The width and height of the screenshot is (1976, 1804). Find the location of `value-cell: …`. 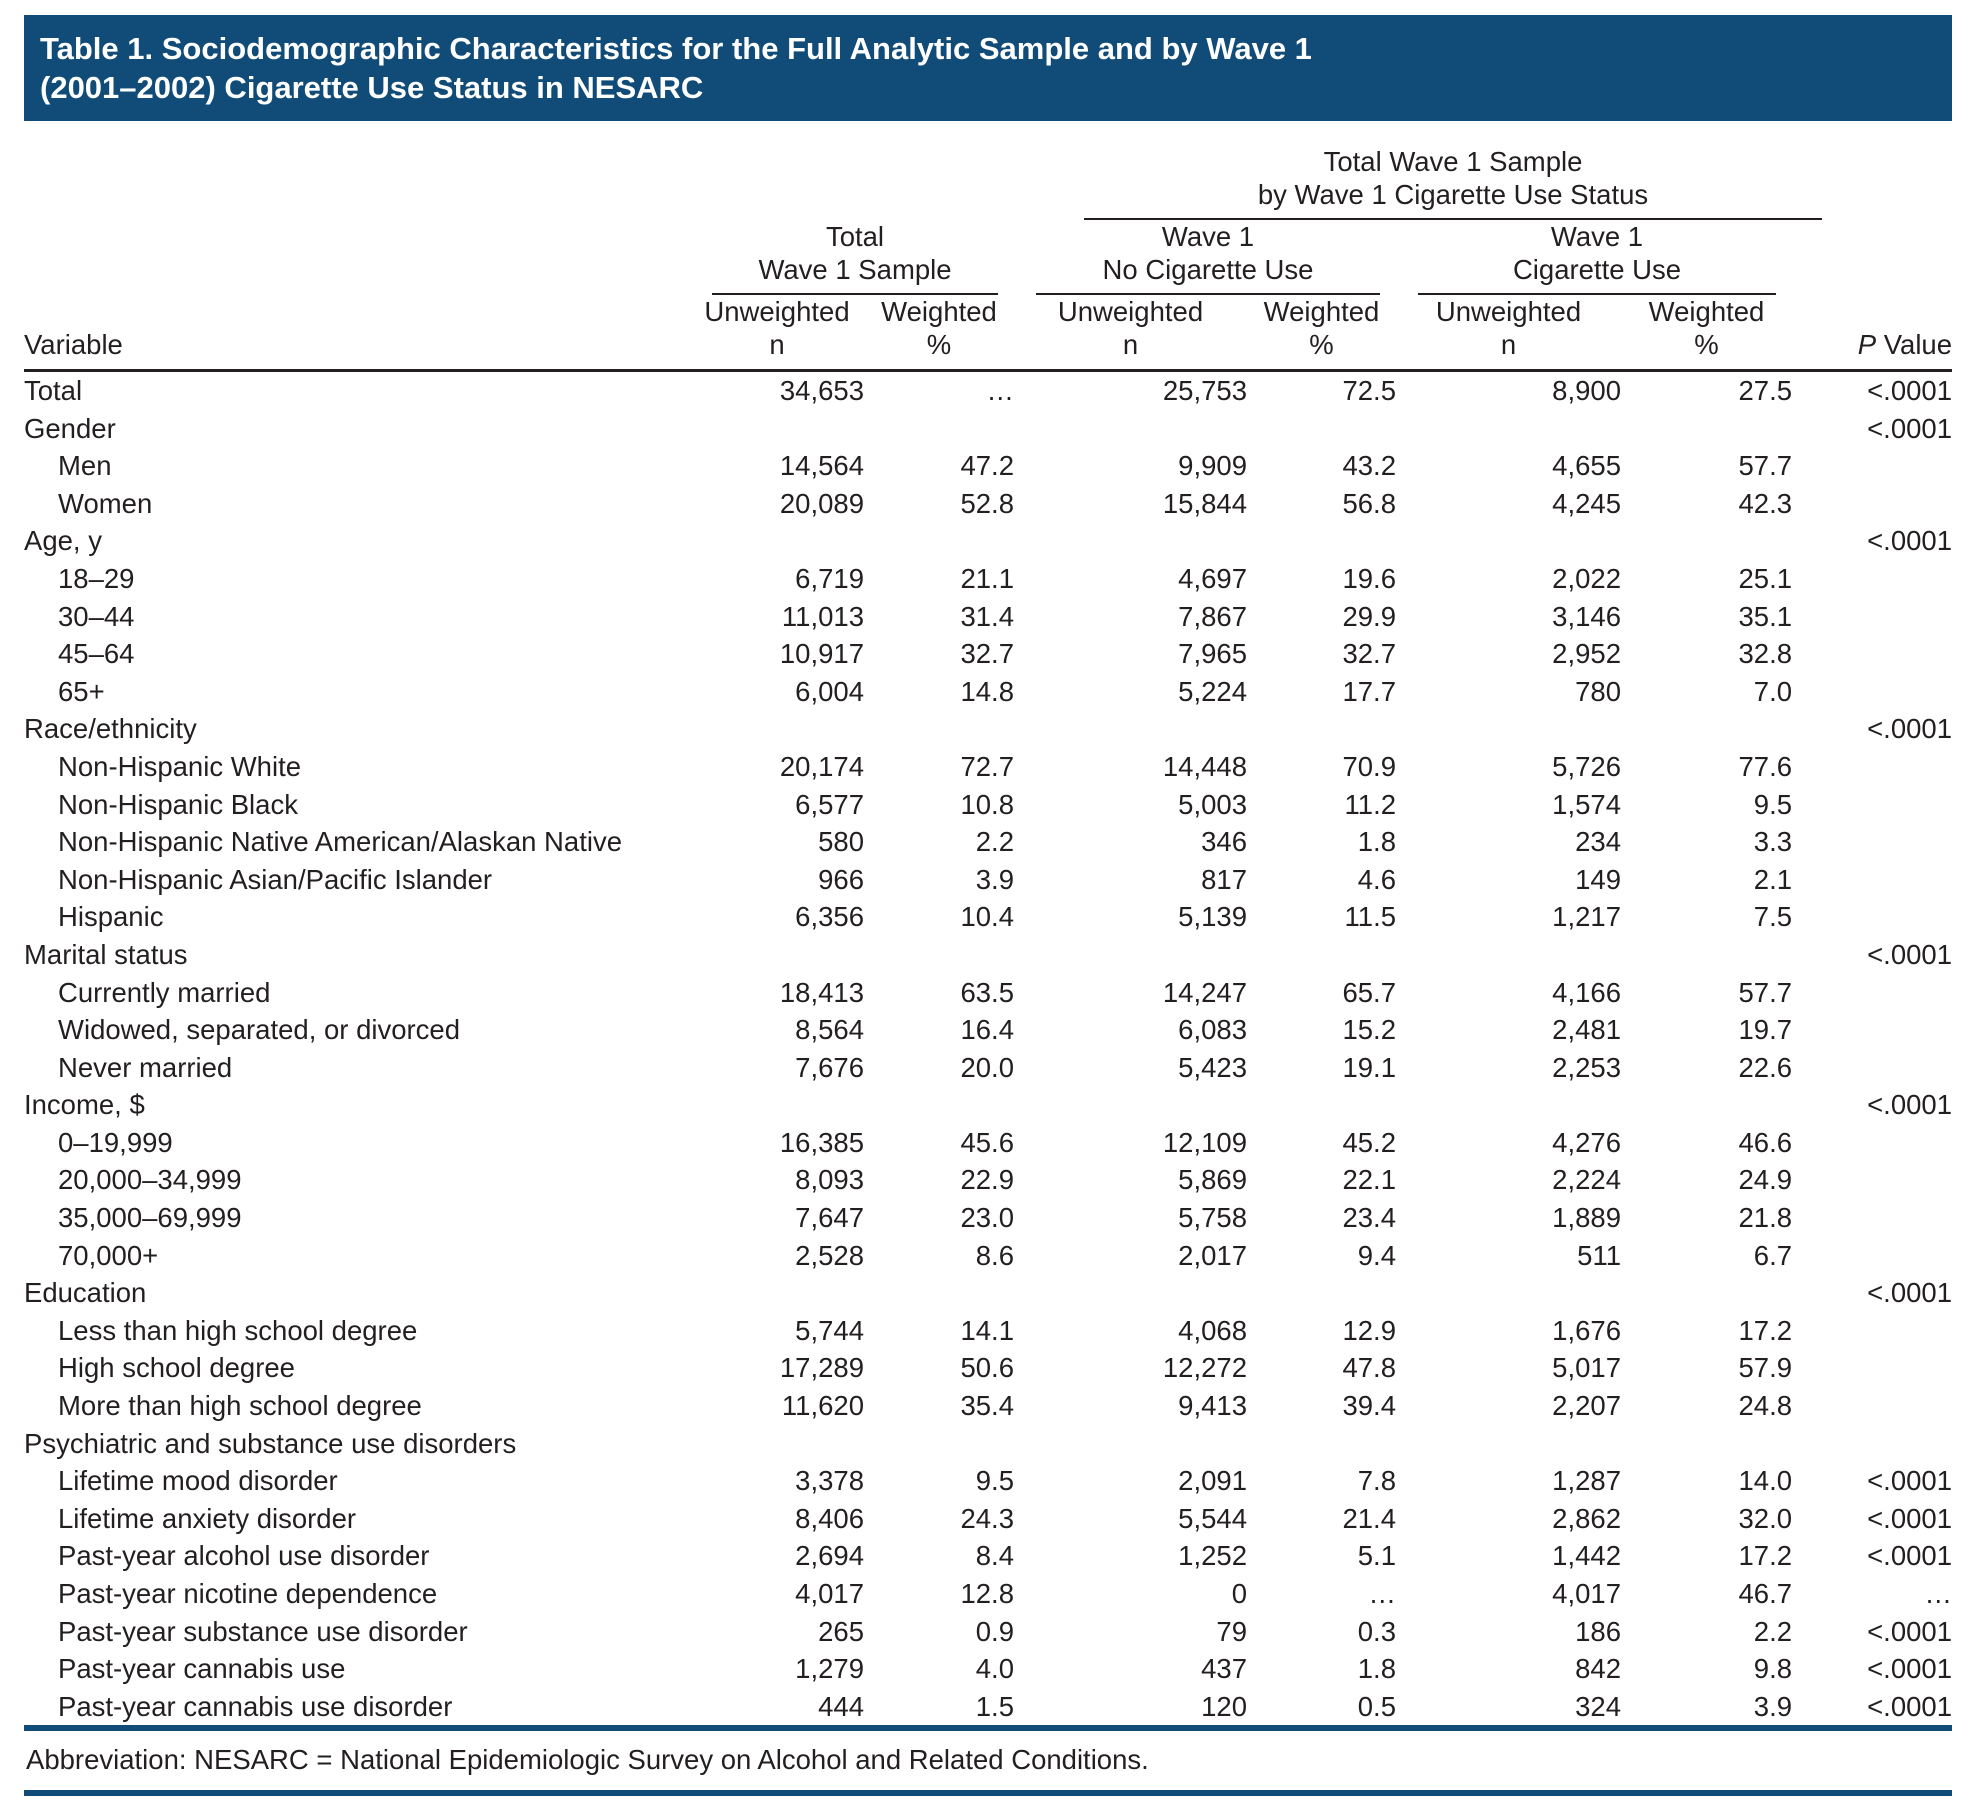

value-cell: … is located at coordinates (1382, 1593).